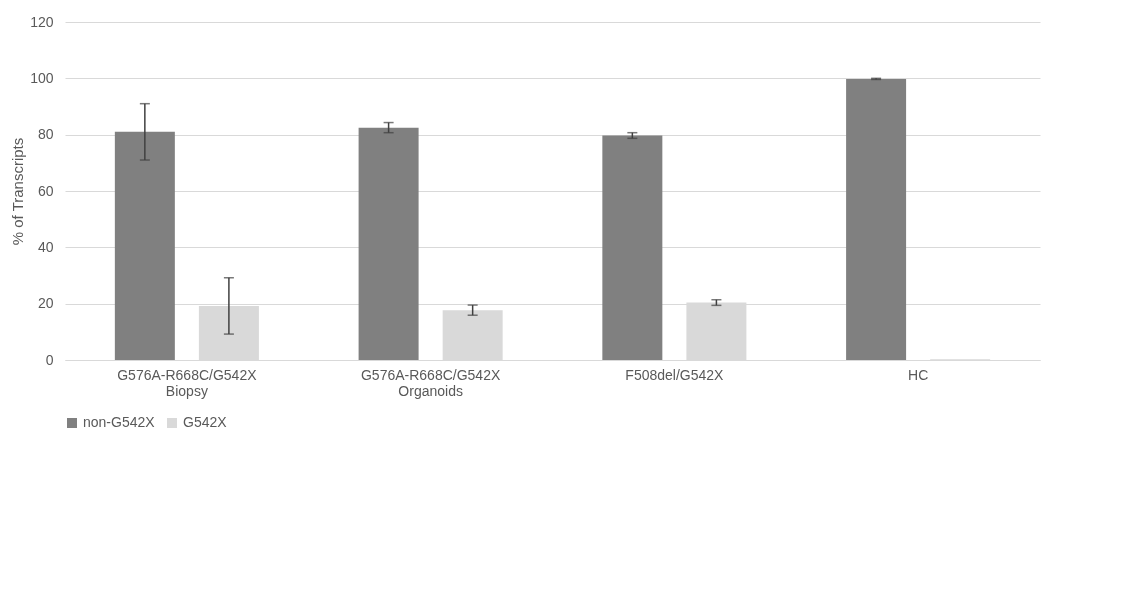 This screenshot has width=1140, height=607. What do you see at coordinates (45, 246) in the screenshot?
I see `y-tick-label: 40` at bounding box center [45, 246].